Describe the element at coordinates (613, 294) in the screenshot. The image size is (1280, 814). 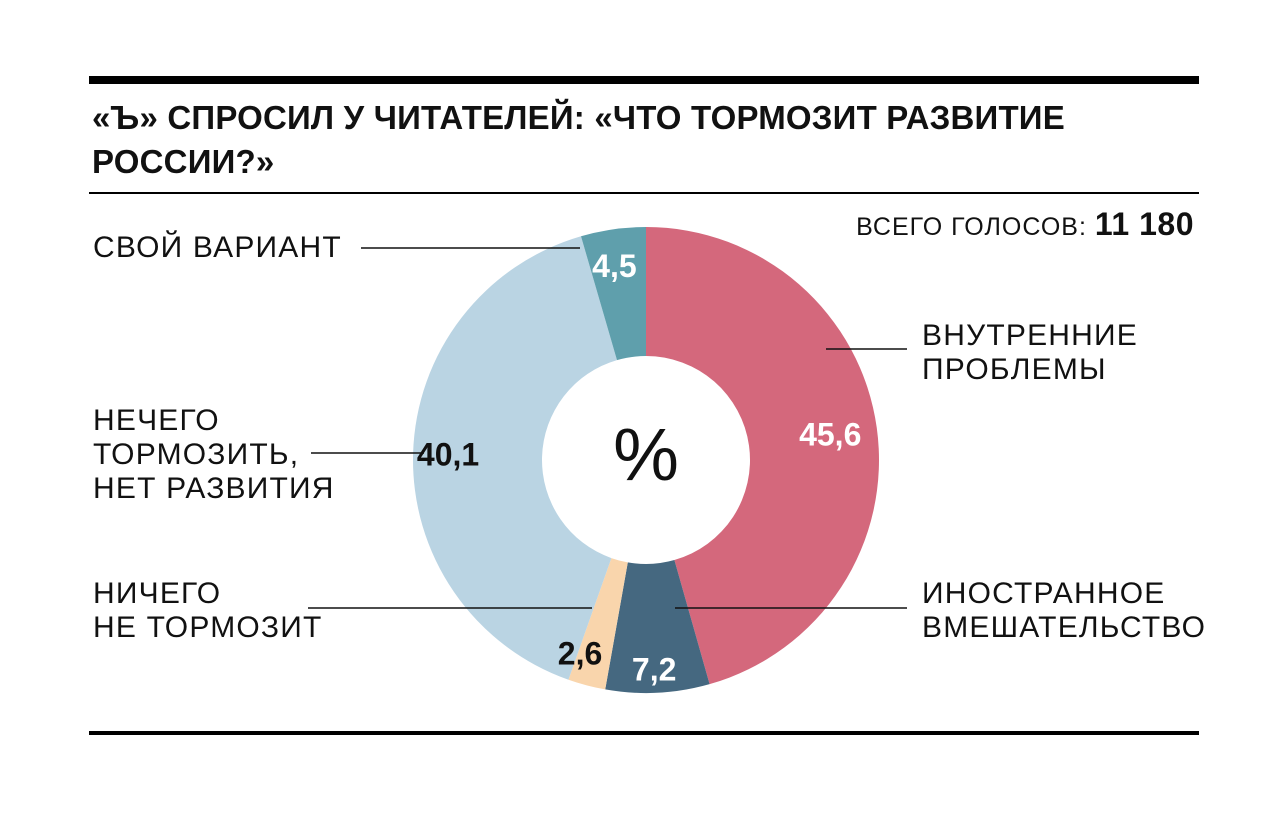
I see `slice-own-option` at that location.